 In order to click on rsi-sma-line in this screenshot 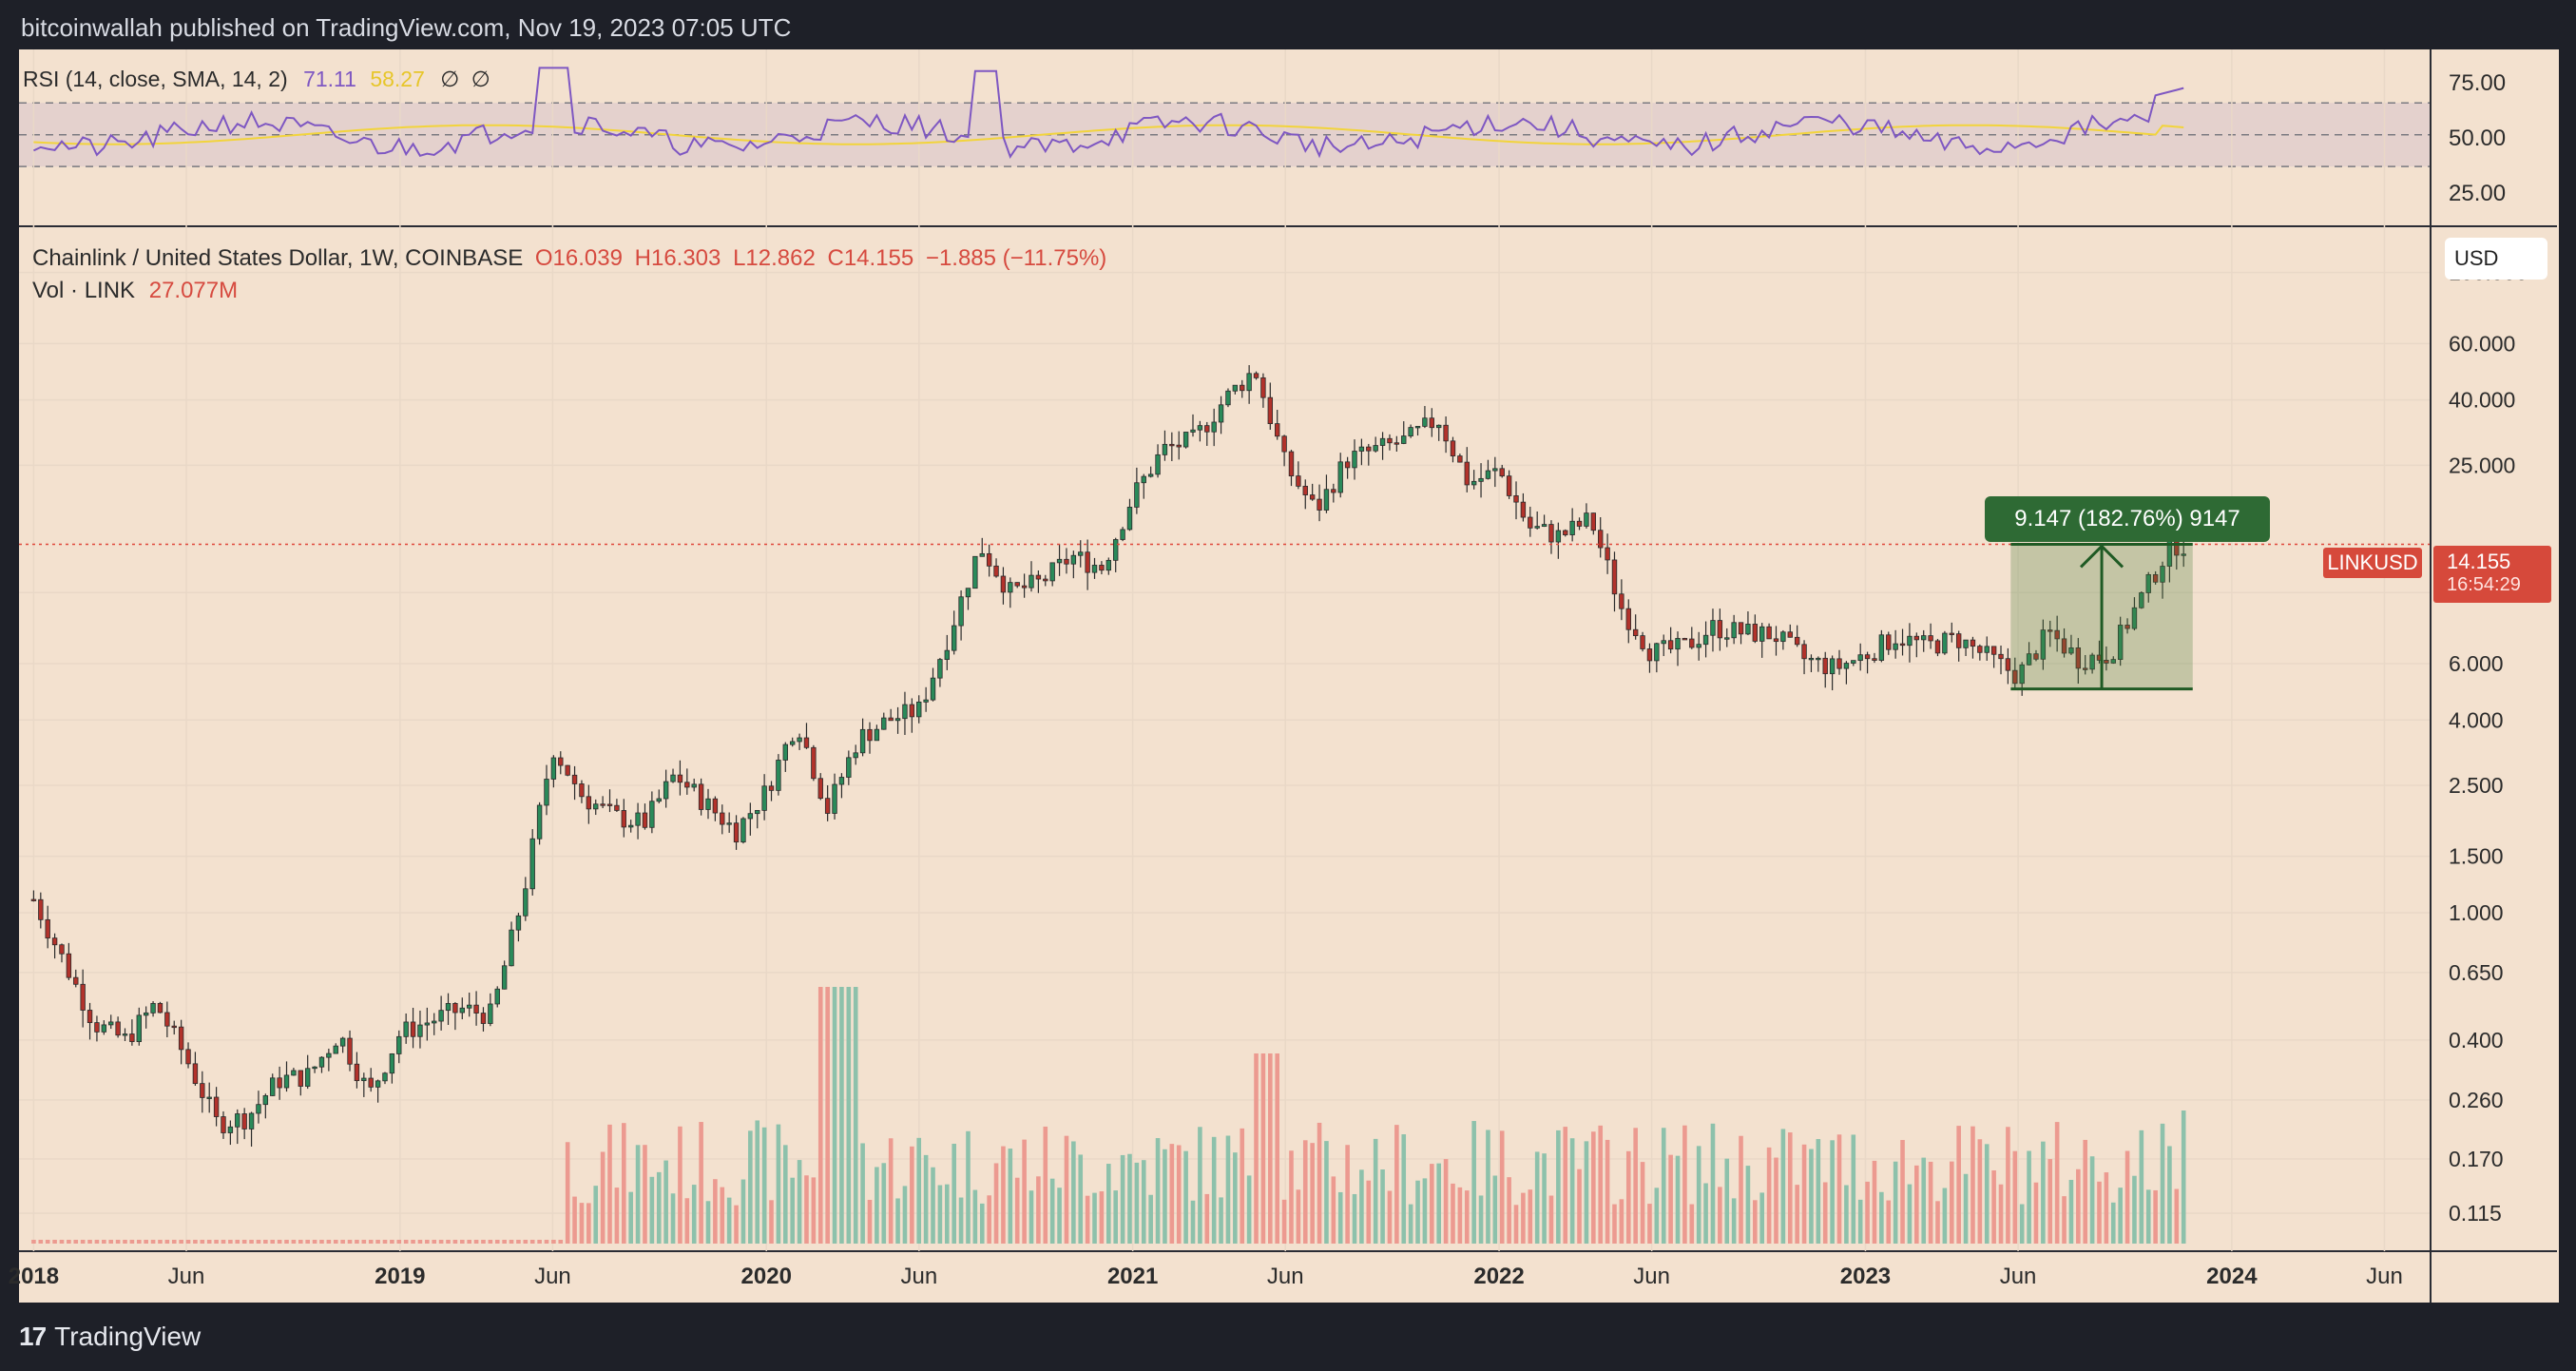, I will do `click(1109, 134)`.